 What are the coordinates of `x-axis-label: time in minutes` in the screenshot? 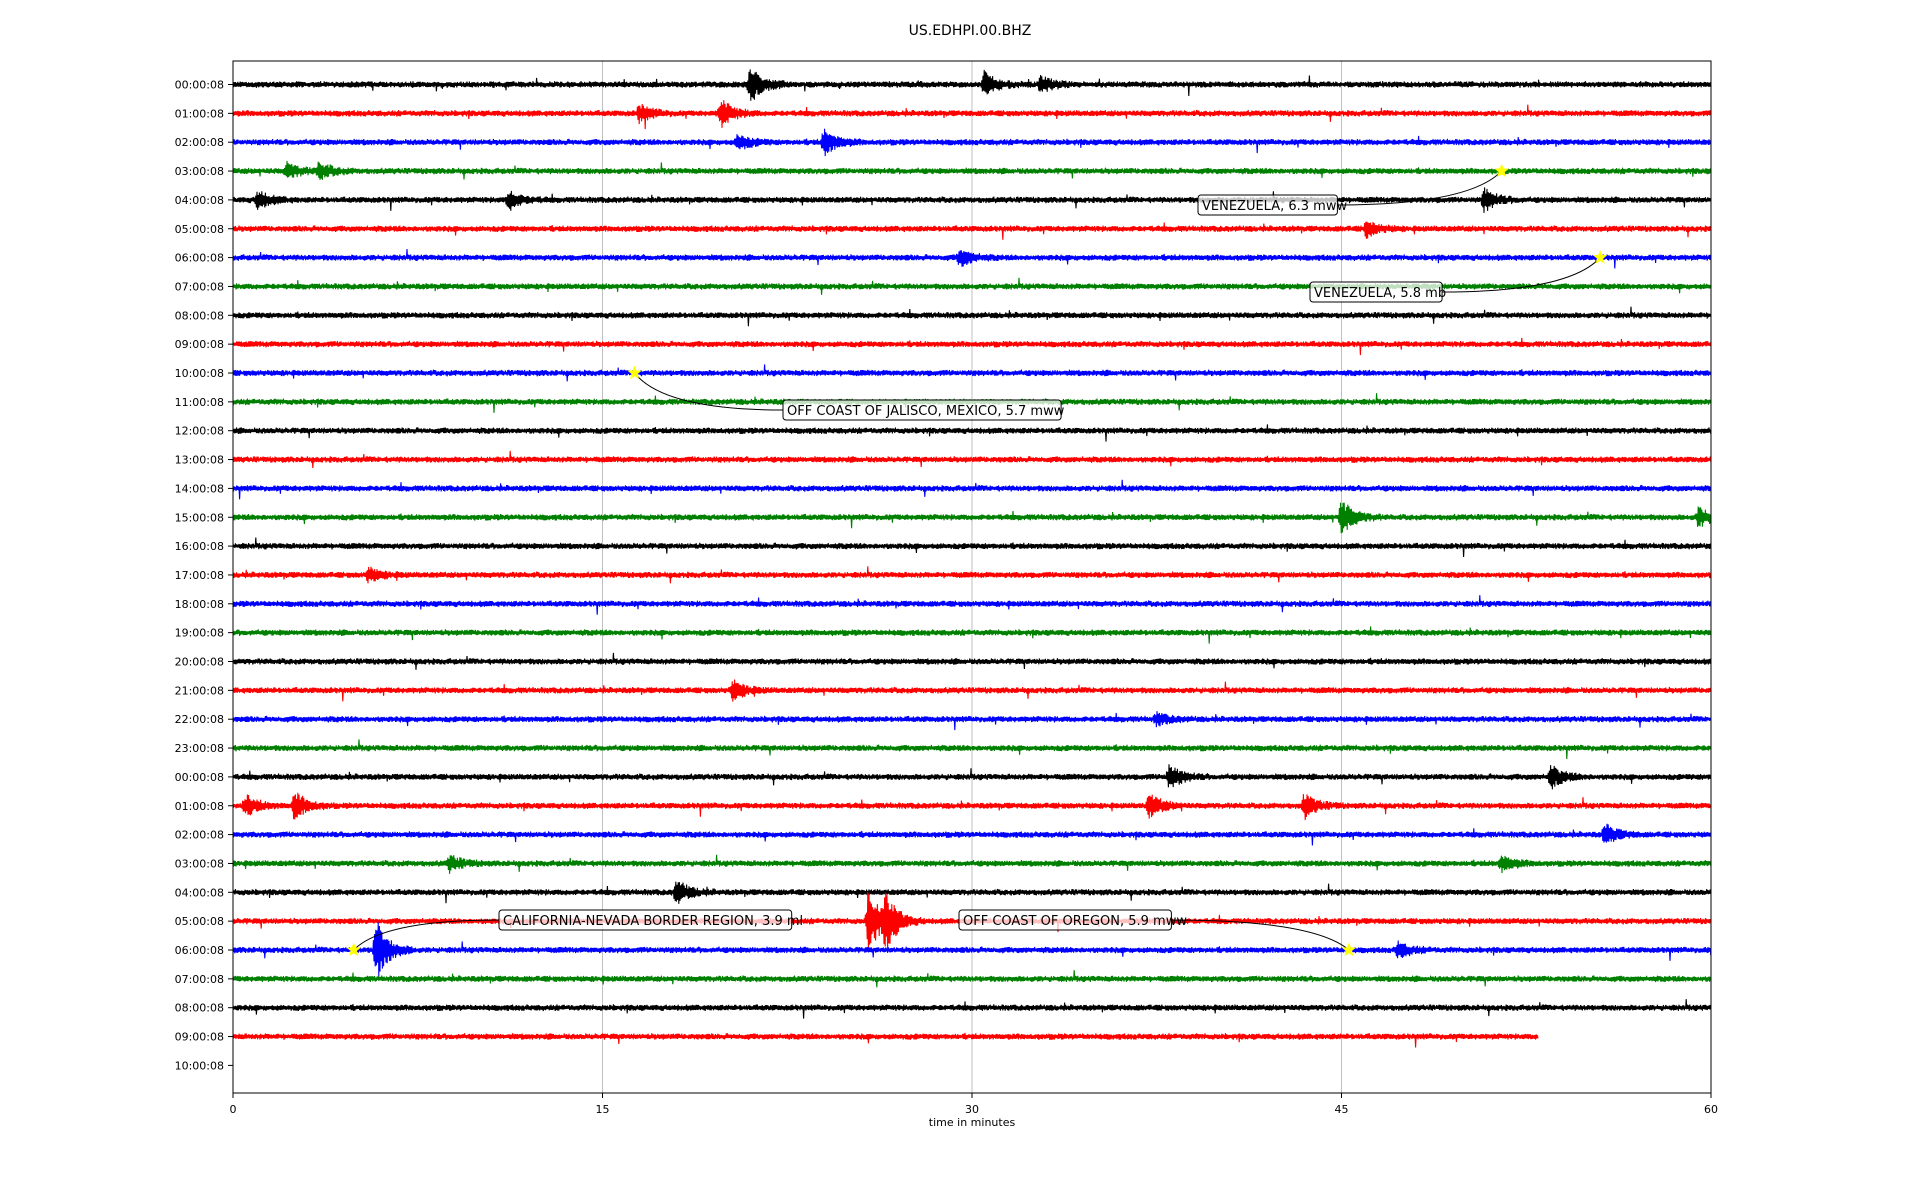 It's located at (972, 1122).